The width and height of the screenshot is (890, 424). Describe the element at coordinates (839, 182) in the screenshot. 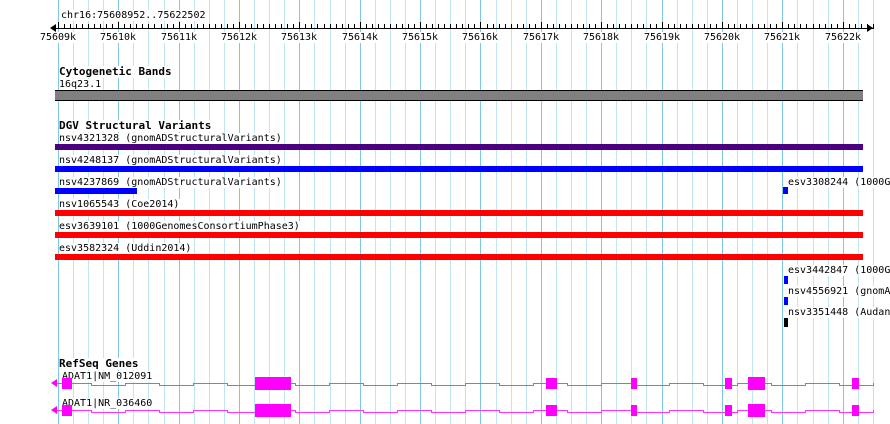

I see `dgv-feature-label-esv3308244: esv3308244 (1000Ge` at that location.